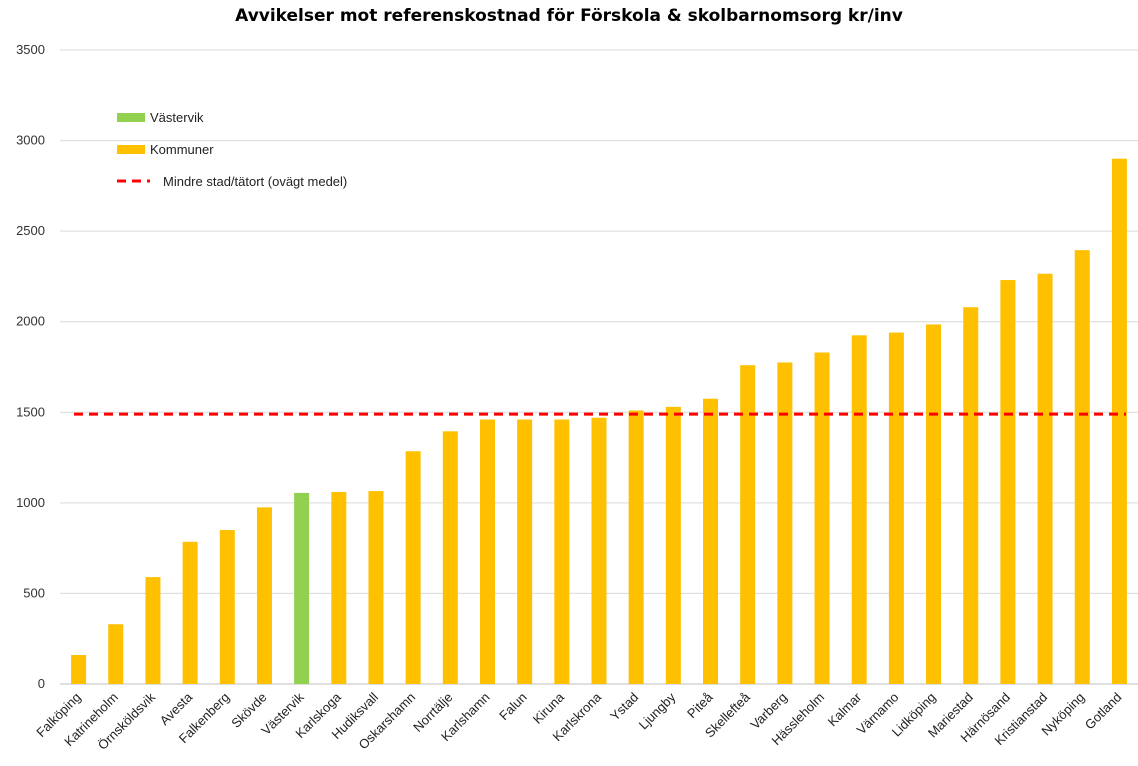 This screenshot has height=766, width=1138. I want to click on legend-label-kommuner: Kommuner, so click(182, 149).